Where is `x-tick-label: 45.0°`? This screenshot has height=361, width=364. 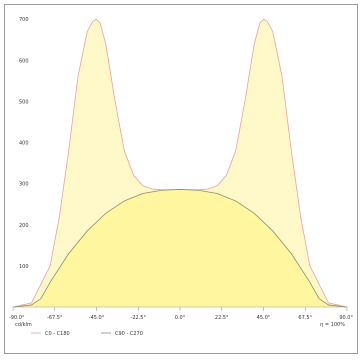
x-tick-label: 45.0° is located at coordinates (264, 318).